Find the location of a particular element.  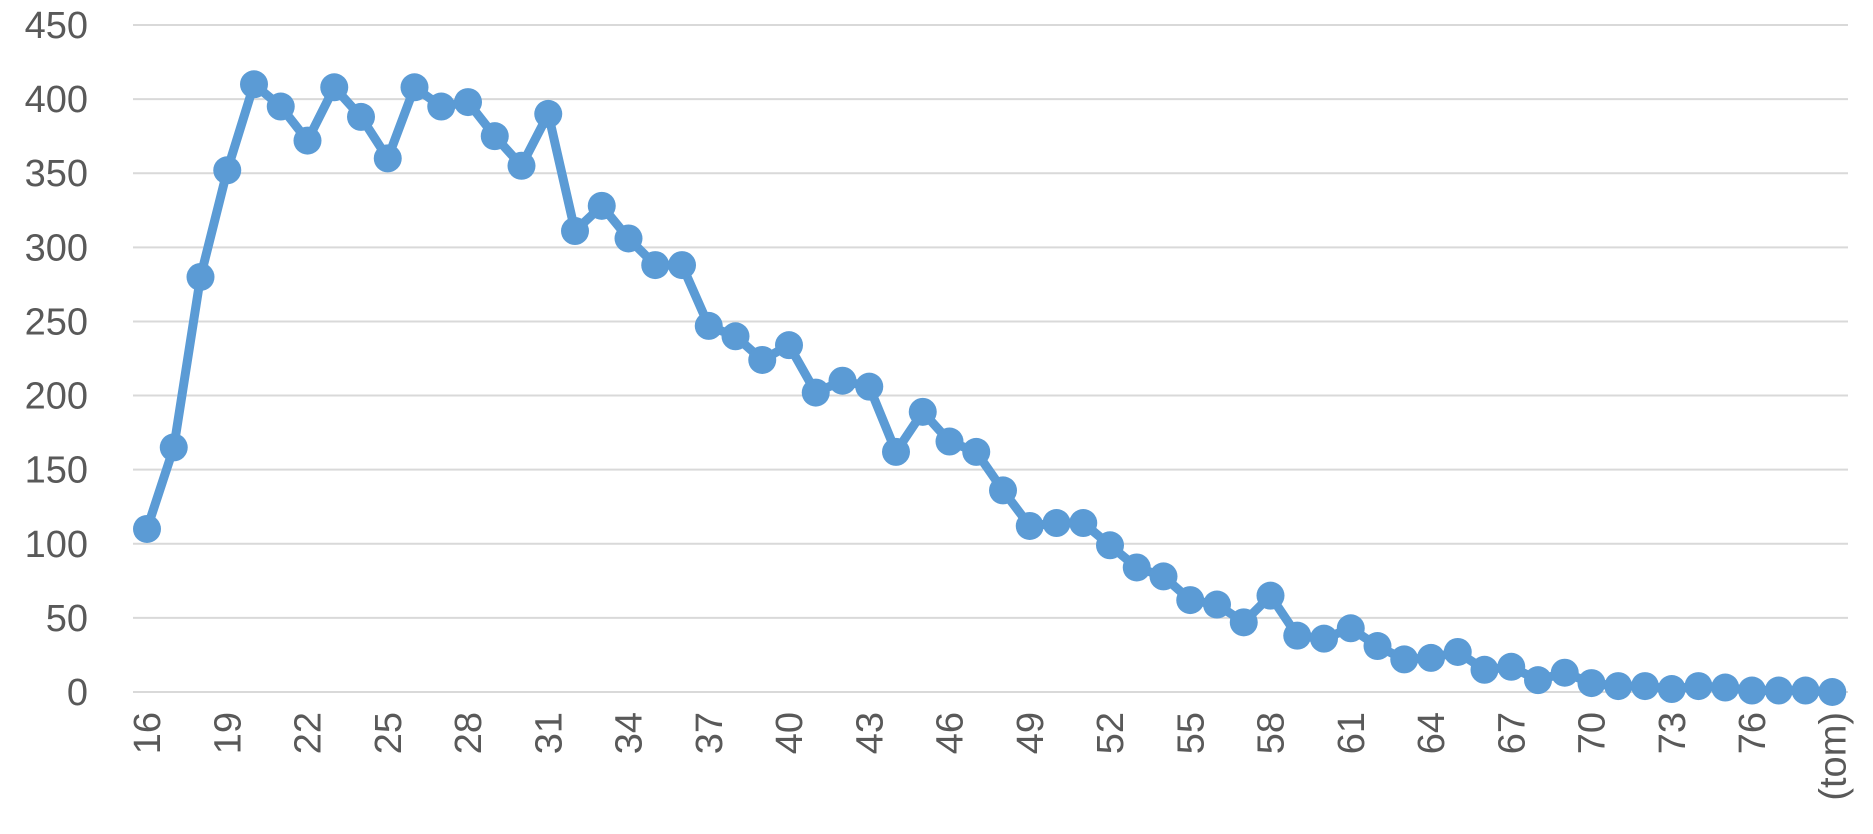

y-tick-label: 200 is located at coordinates (56, 397).